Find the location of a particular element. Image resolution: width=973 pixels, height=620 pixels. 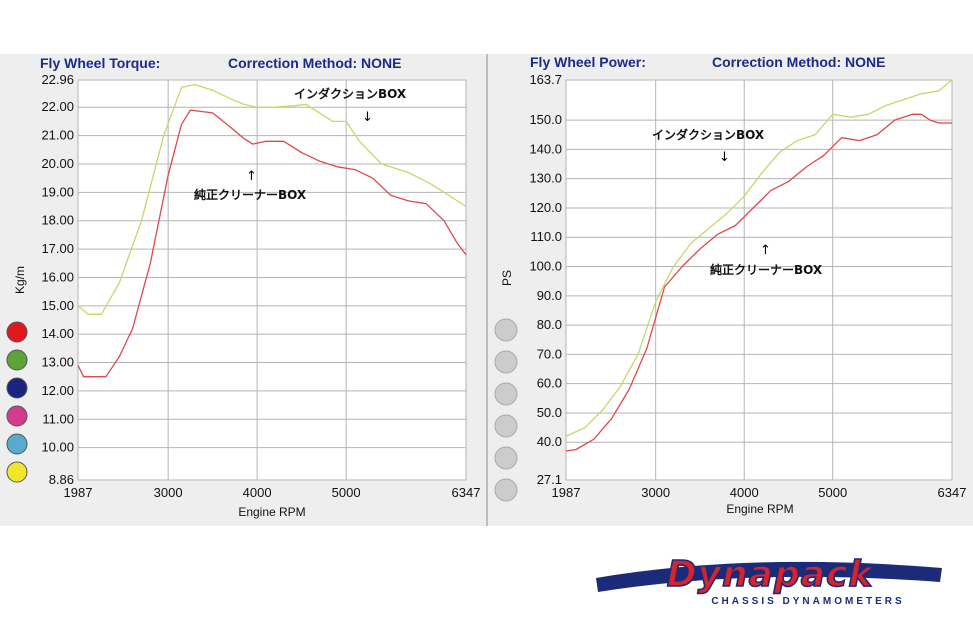

power-y-tick-label: 60.0 is located at coordinates (549, 383).